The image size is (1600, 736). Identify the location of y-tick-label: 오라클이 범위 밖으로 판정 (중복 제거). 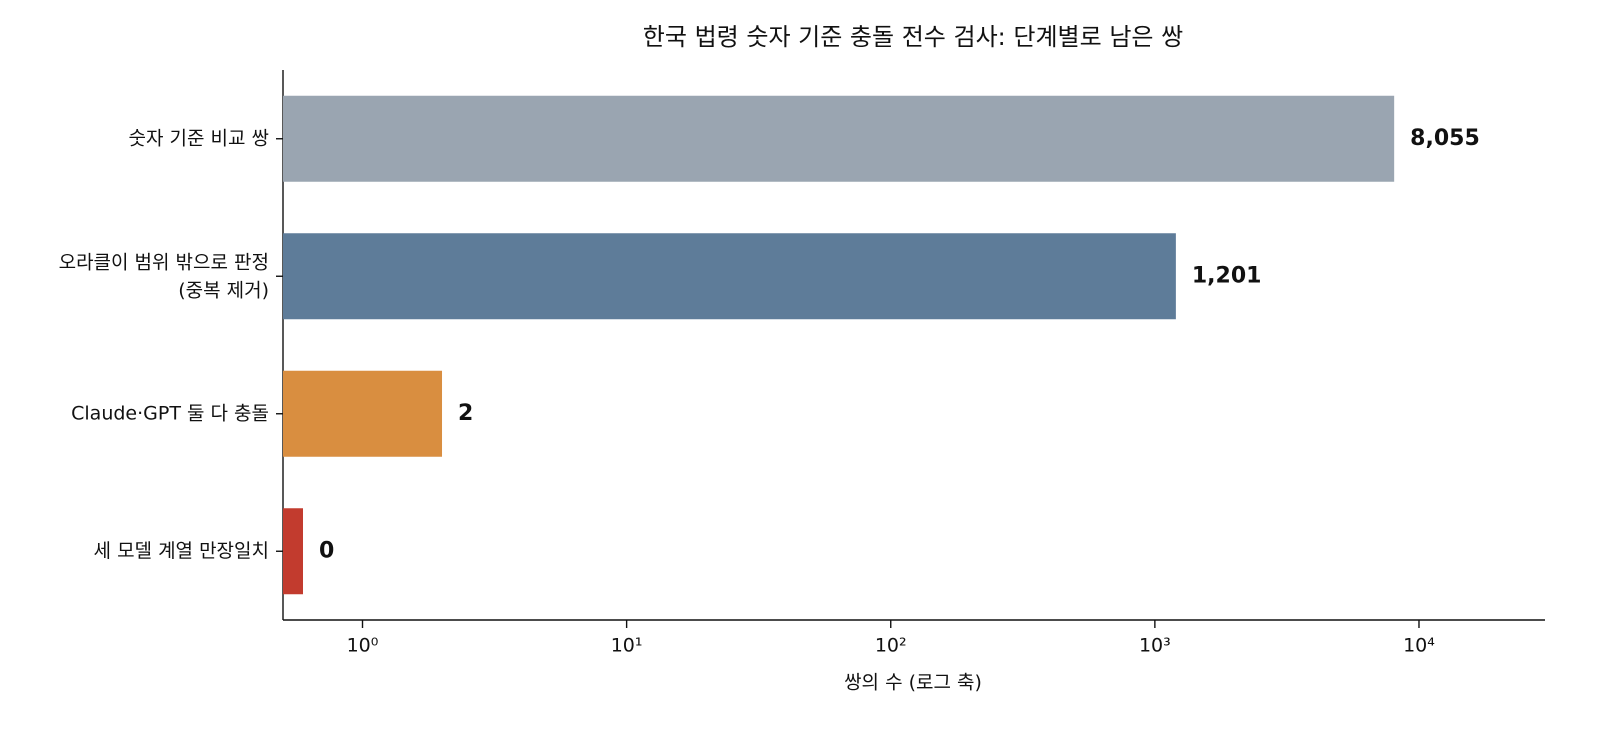
(164, 276).